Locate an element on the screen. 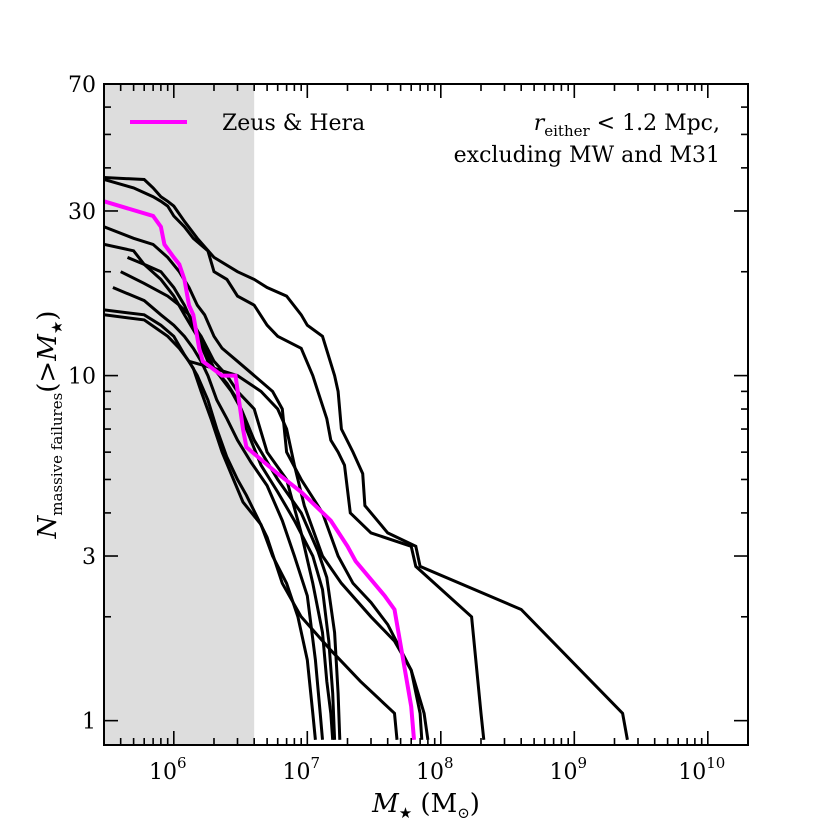 The height and width of the screenshot is (830, 830). y-tick-label: 30 is located at coordinates (82, 212).